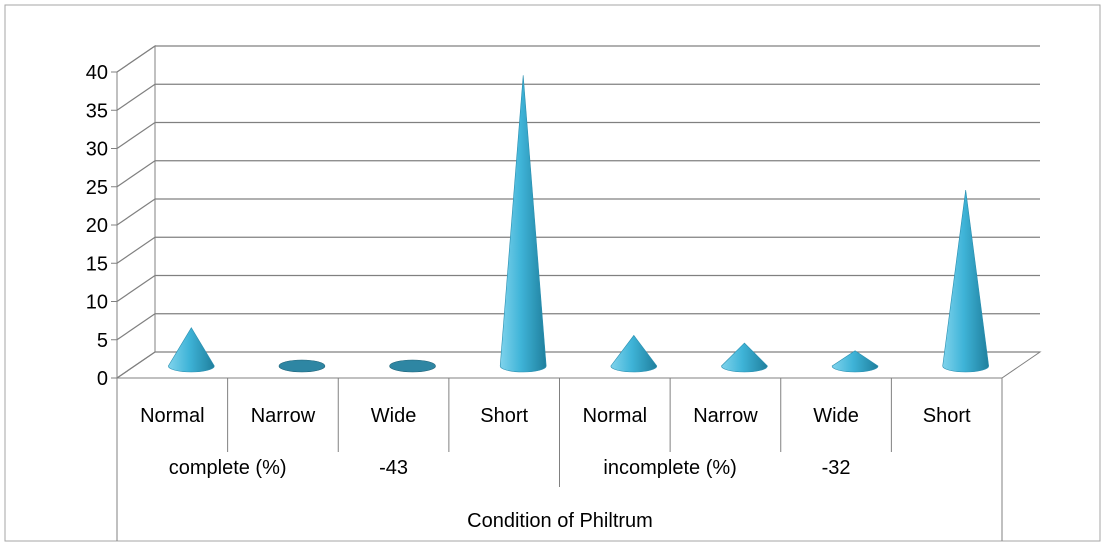 Image resolution: width=1105 pixels, height=546 pixels. What do you see at coordinates (560, 521) in the screenshot?
I see `x-axis-title: Condition of Philtrum` at bounding box center [560, 521].